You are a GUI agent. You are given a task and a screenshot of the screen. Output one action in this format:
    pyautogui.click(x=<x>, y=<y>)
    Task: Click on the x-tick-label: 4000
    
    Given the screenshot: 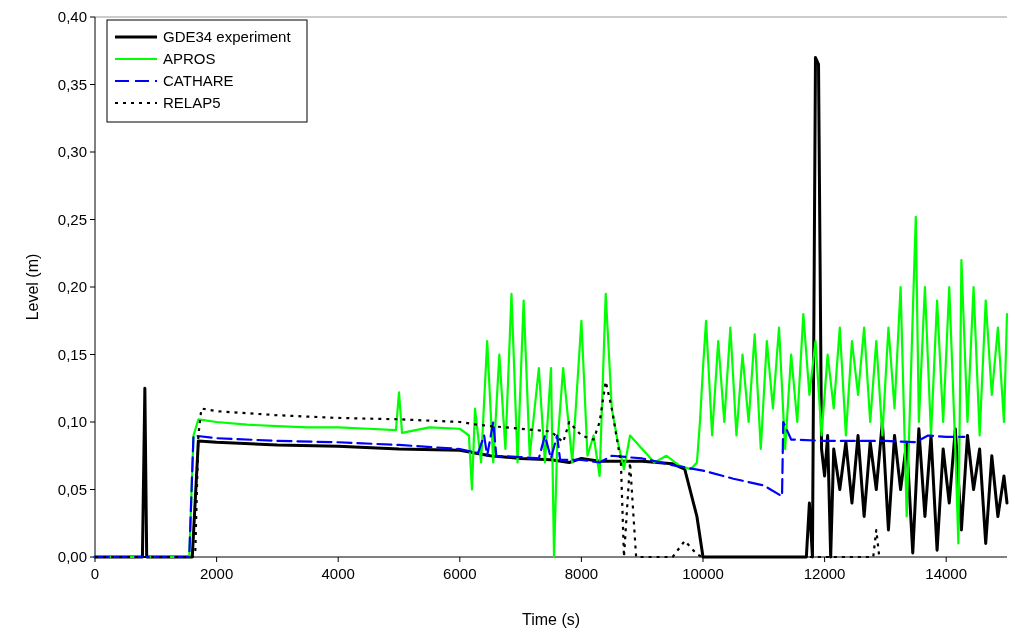 What is the action you would take?
    pyautogui.click(x=338, y=573)
    